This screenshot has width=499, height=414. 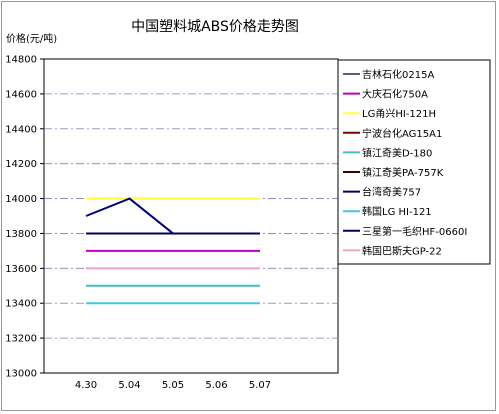 I want to click on y-tick-label: 14200, so click(x=21, y=164).